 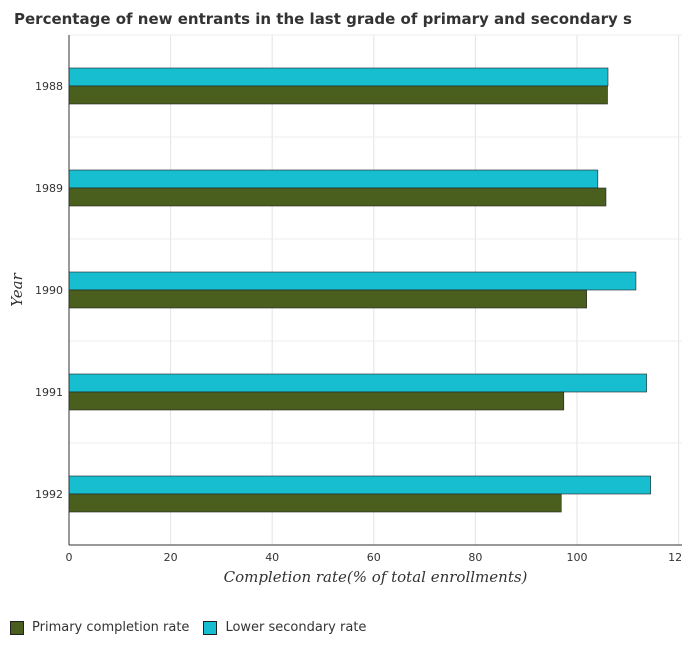 I want to click on y-tick-label: 1990, so click(x=49, y=290).